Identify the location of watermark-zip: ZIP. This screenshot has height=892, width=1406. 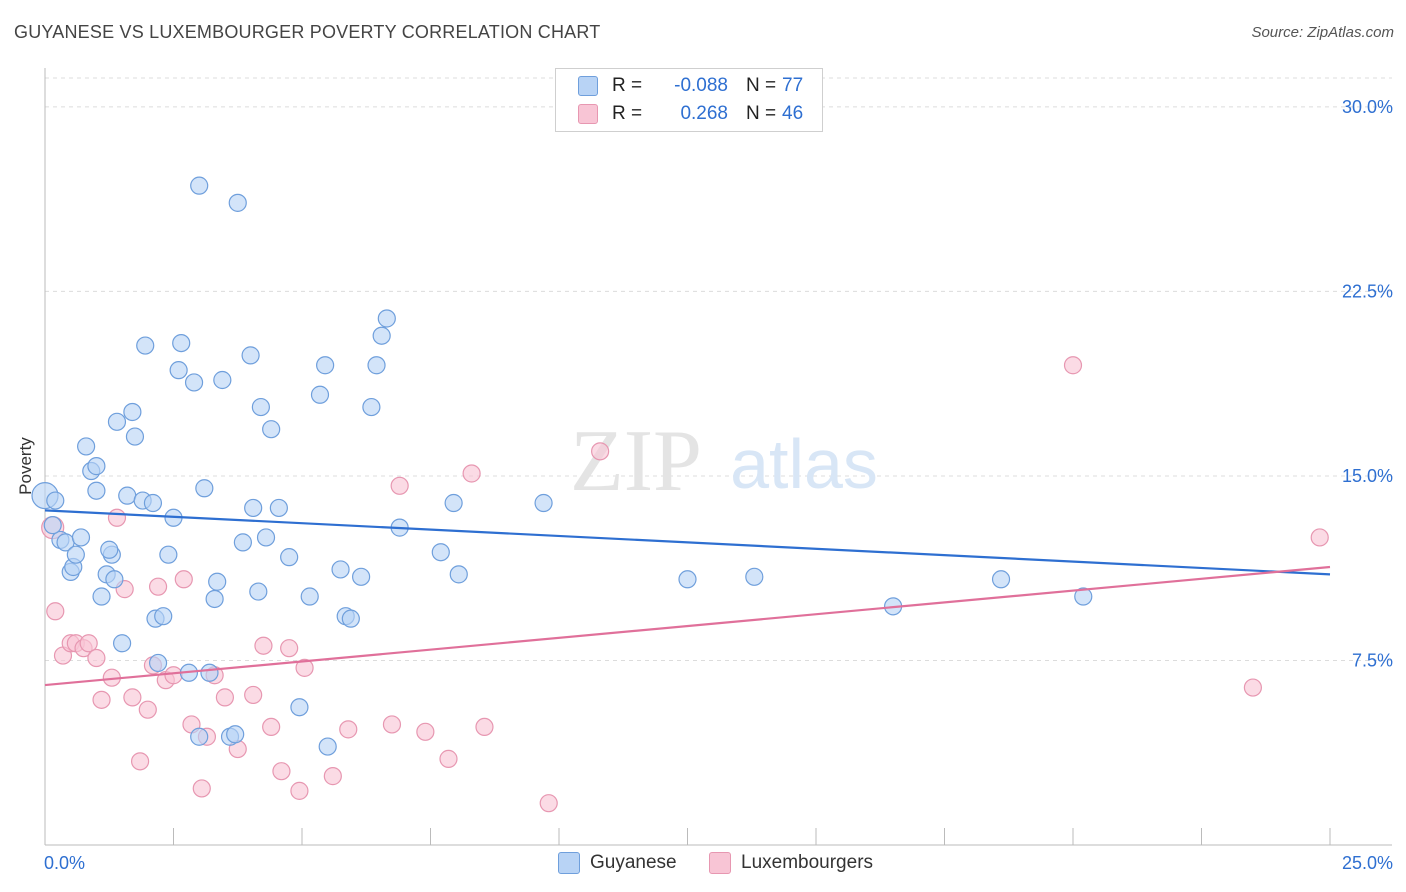
(636, 461).